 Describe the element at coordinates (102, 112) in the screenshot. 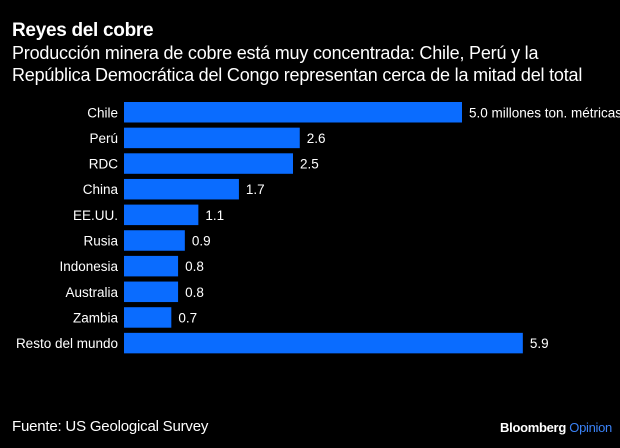

I see `category-label: Chile` at that location.